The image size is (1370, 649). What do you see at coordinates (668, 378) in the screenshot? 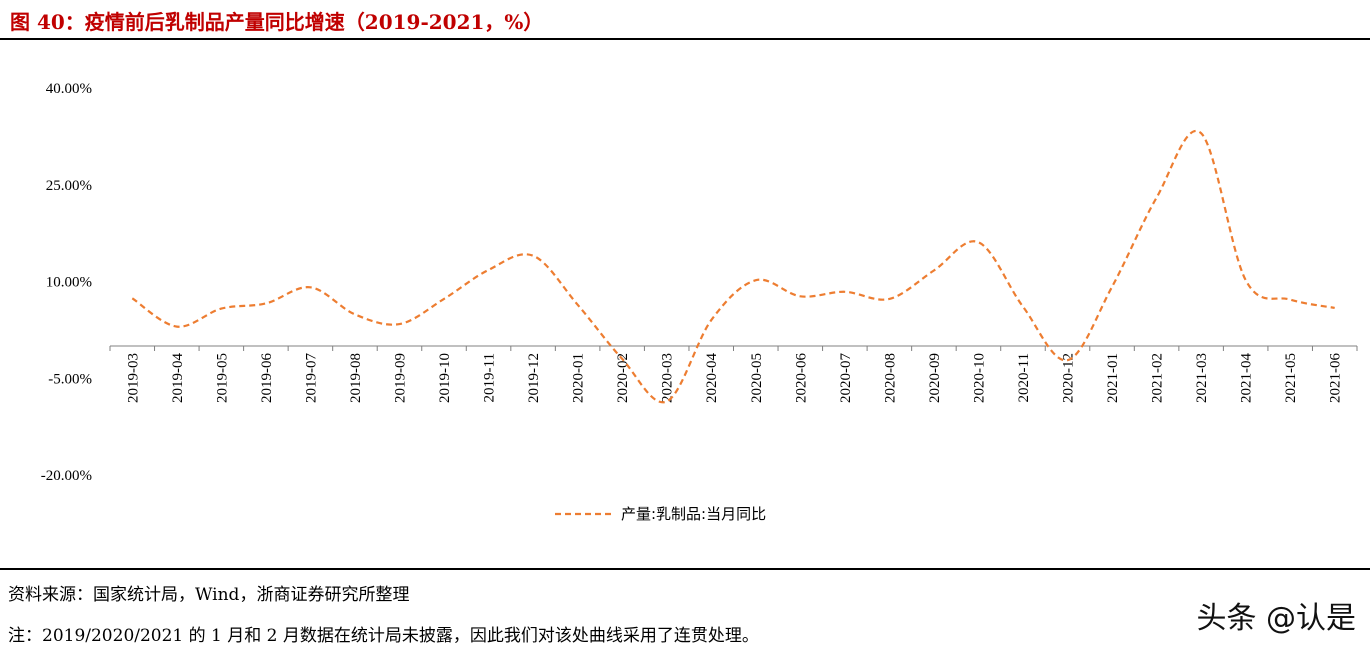
I see `x-tick-label: 2020-03` at bounding box center [668, 378].